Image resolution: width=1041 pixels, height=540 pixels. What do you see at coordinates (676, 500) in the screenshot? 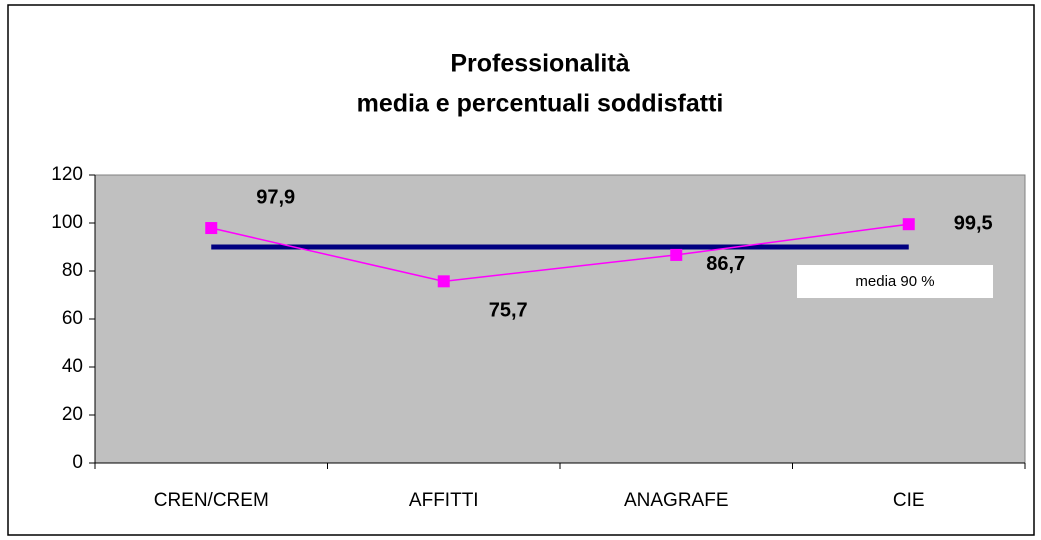
I see `x-tick-label: ANAGRAFE` at bounding box center [676, 500].